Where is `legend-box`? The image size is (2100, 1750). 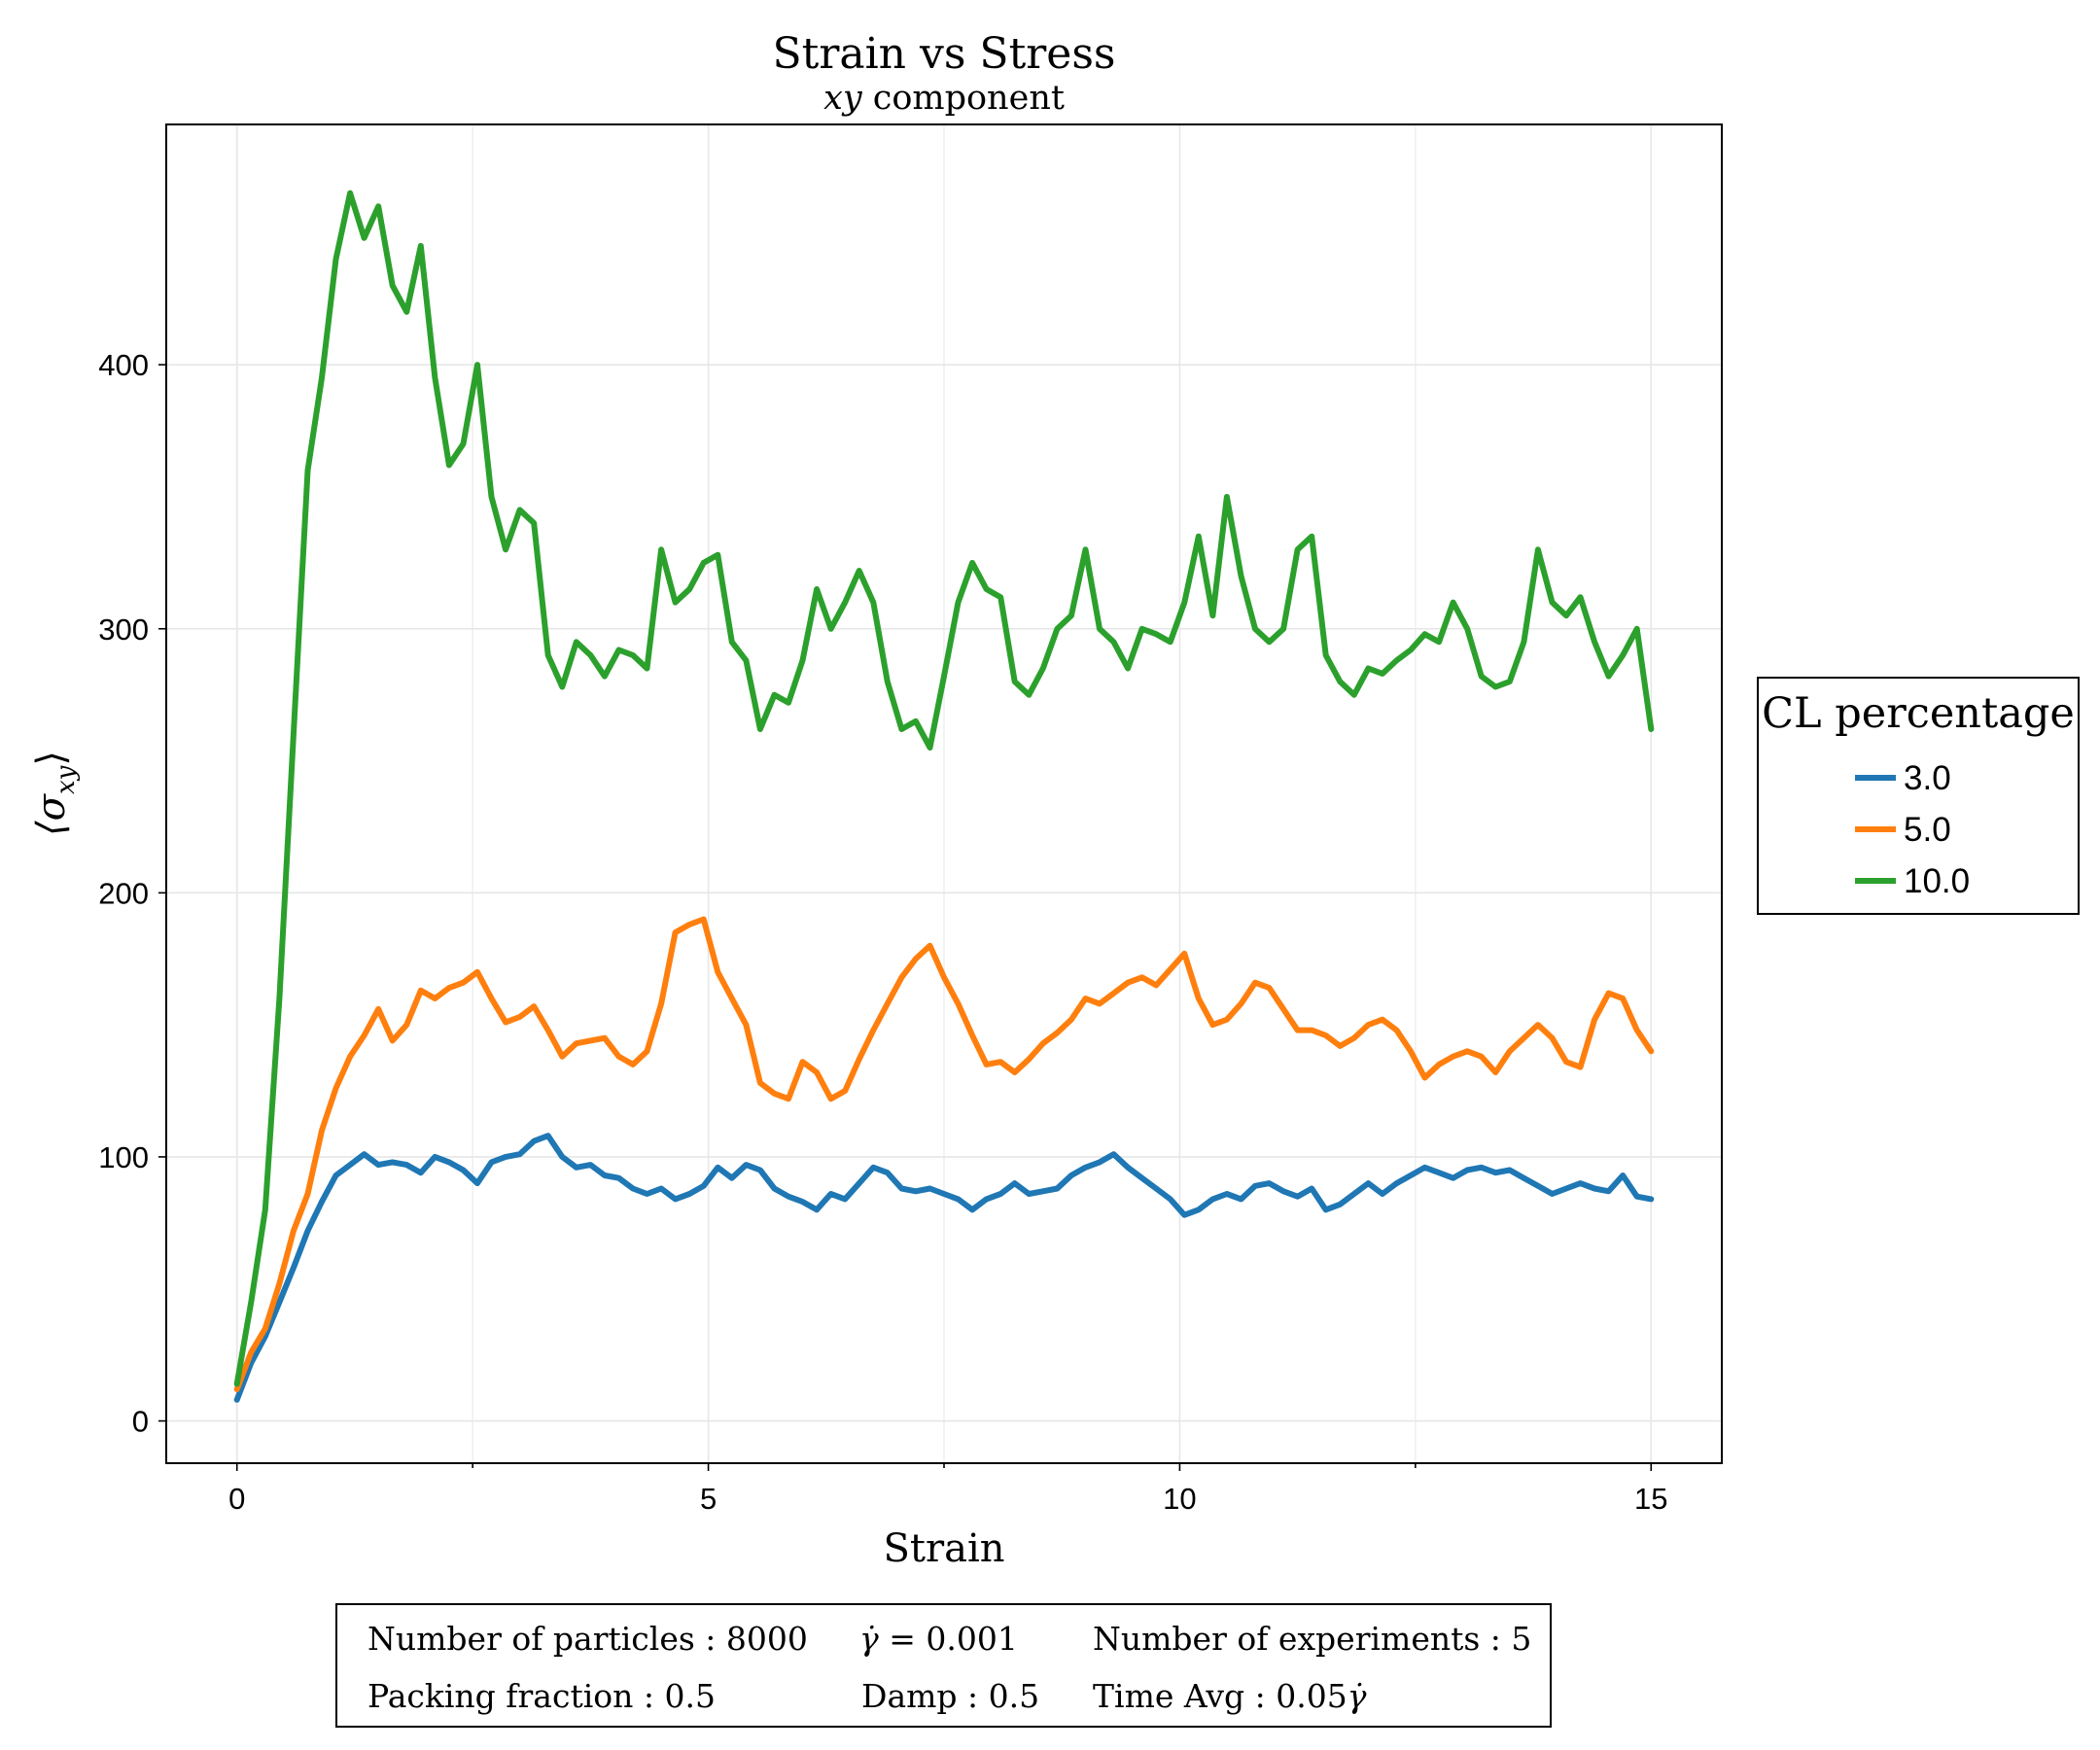
legend-box is located at coordinates (1918, 796).